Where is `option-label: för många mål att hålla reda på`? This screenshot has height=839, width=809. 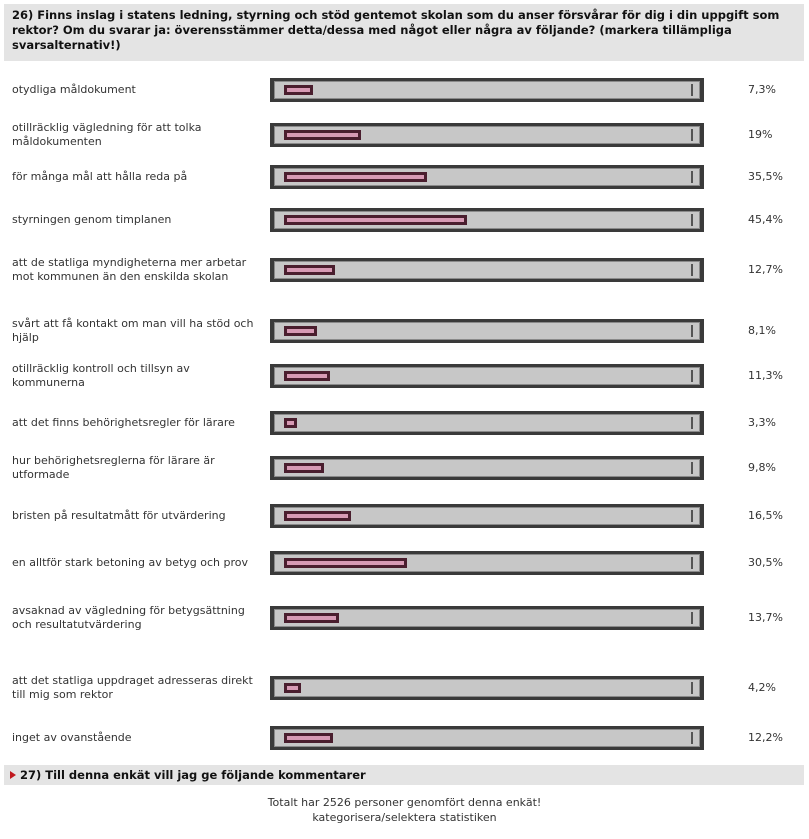
option-label: för många mål att hålla reda på is located at coordinates (100, 176).